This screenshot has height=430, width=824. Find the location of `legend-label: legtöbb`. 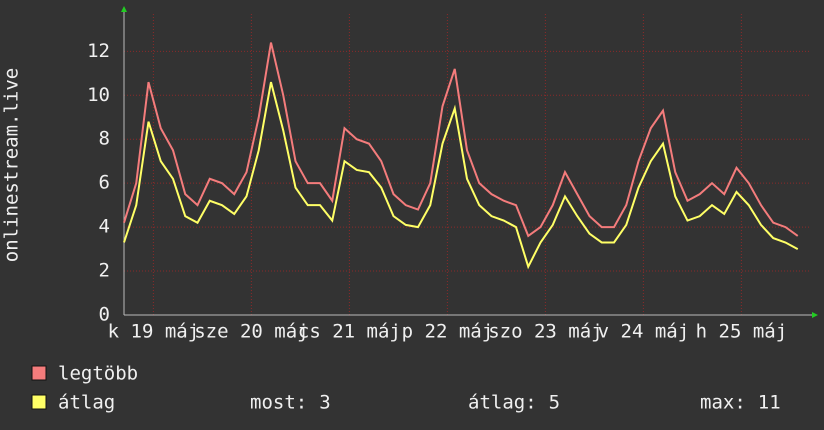

legend-label: legtöbb is located at coordinates (98, 374).